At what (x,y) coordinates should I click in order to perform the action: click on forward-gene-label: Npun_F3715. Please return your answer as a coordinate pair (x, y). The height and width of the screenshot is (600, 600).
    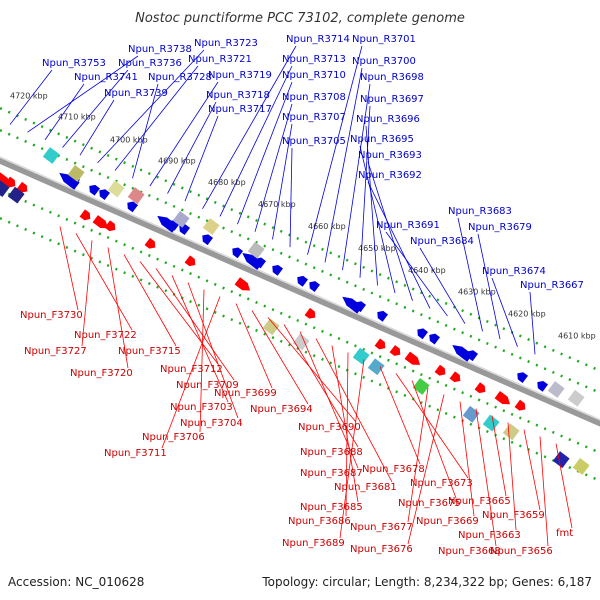
    Looking at the image, I should click on (149, 351).